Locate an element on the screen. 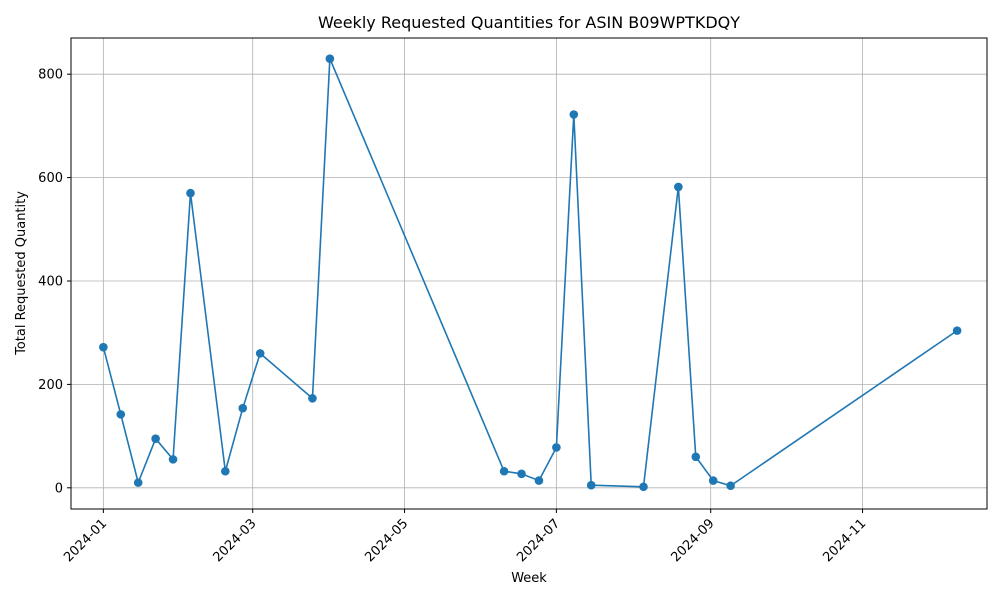 This screenshot has width=1000, height=600. y-tick-label: 600 is located at coordinates (50, 178).